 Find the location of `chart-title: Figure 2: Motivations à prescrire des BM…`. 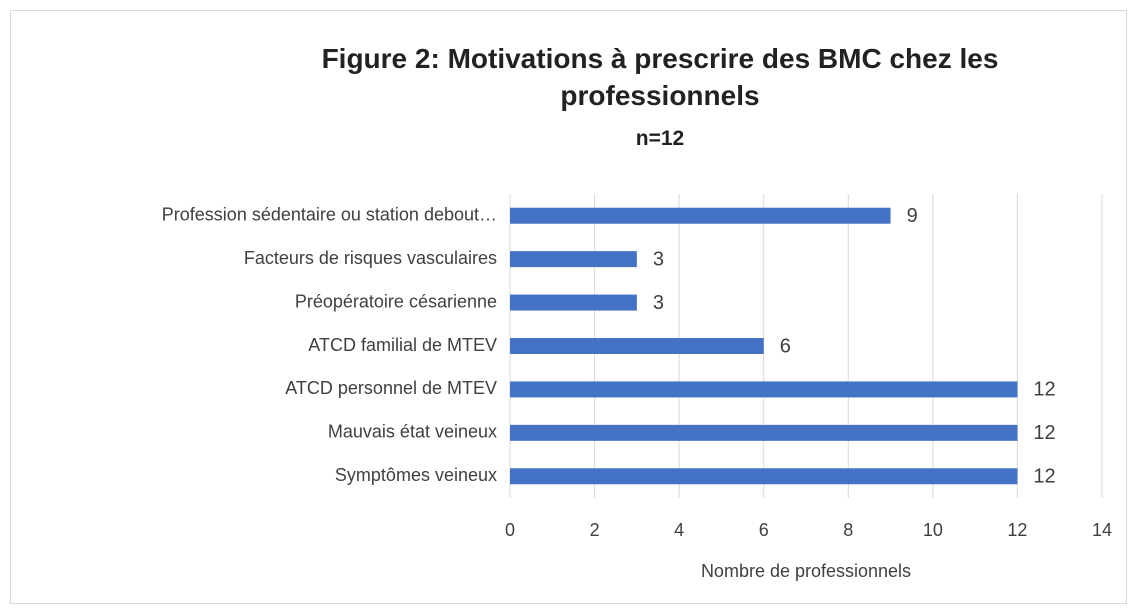

chart-title: Figure 2: Motivations à prescrire des BM… is located at coordinates (660, 77).